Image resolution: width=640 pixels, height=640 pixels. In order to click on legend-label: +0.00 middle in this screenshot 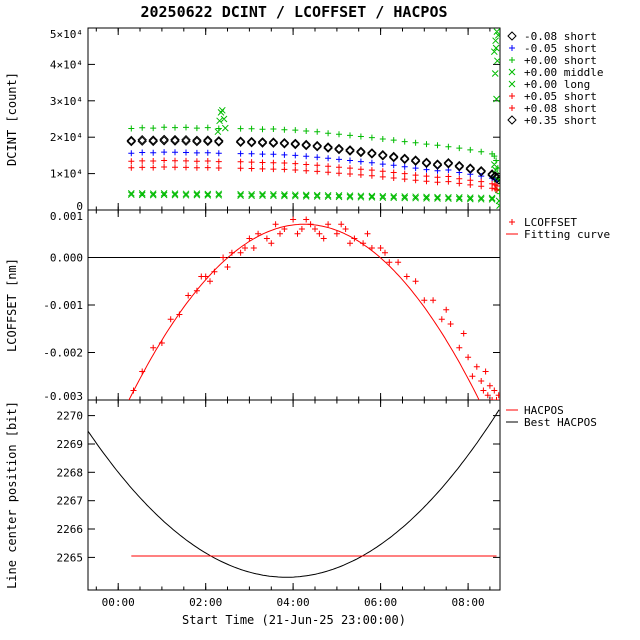, I will do `click(563, 72)`.